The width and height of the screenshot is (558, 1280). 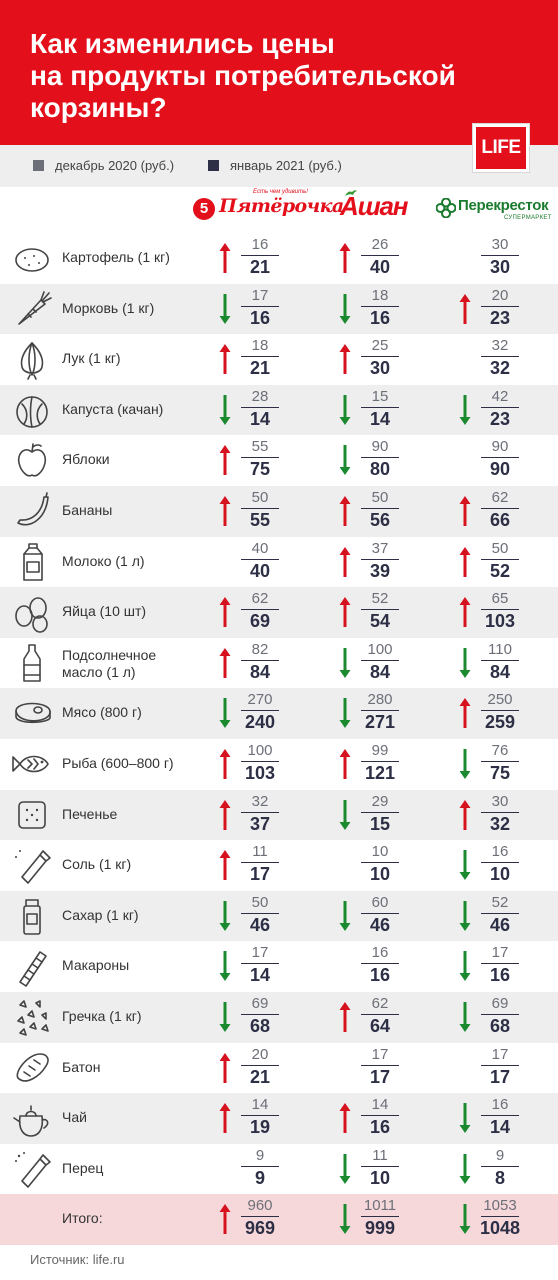 What do you see at coordinates (404, 562) in the screenshot?
I see `price-cell-auchan: 37 39` at bounding box center [404, 562].